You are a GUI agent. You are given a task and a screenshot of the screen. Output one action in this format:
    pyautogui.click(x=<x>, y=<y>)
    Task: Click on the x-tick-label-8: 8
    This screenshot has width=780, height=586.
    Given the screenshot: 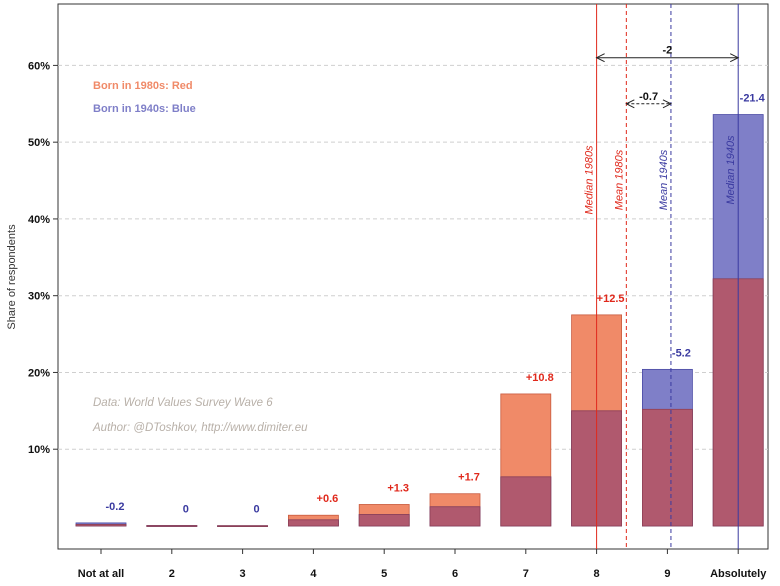 What is the action you would take?
    pyautogui.click(x=597, y=574)
    